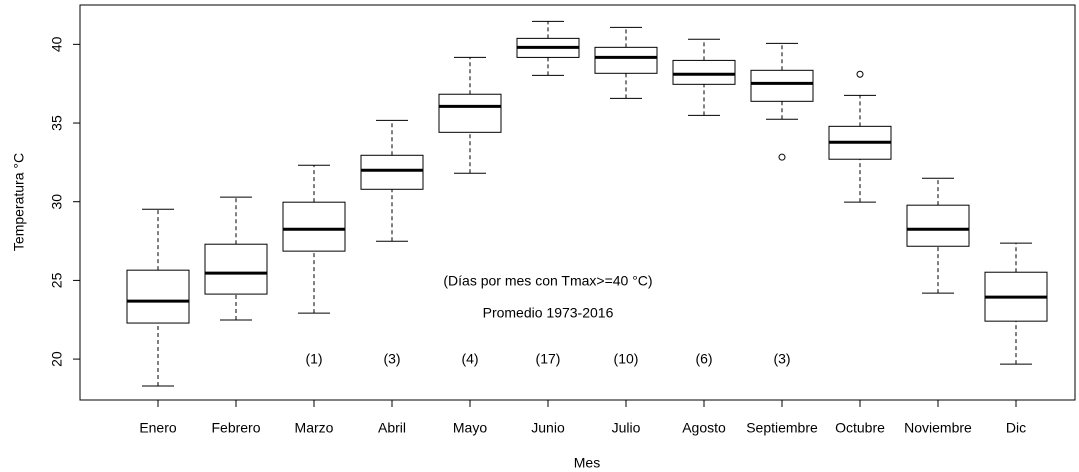 The image size is (1079, 472). I want to click on x-tick-label: Junio, so click(548, 428).